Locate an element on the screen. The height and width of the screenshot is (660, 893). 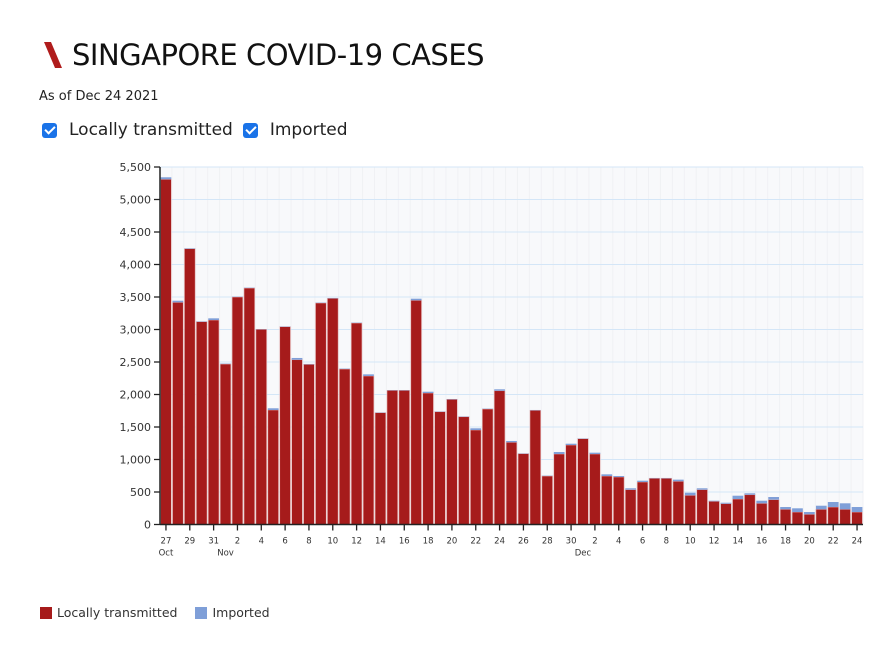
y-tick-label: 1,000 is located at coordinates (136, 460).